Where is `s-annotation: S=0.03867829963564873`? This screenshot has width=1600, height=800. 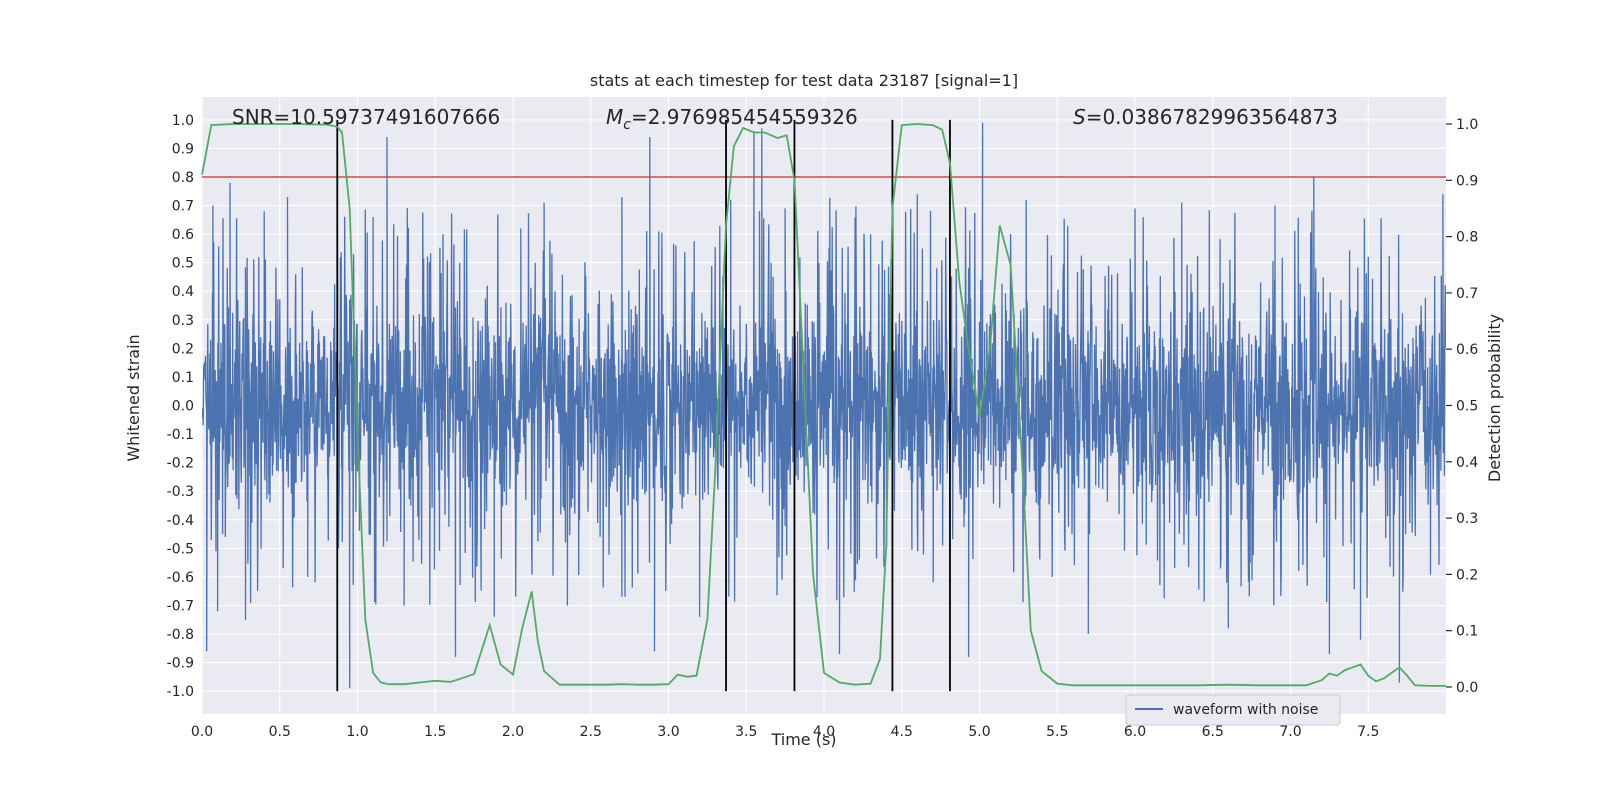
s-annotation: S=0.03867829963564873 is located at coordinates (1205, 117).